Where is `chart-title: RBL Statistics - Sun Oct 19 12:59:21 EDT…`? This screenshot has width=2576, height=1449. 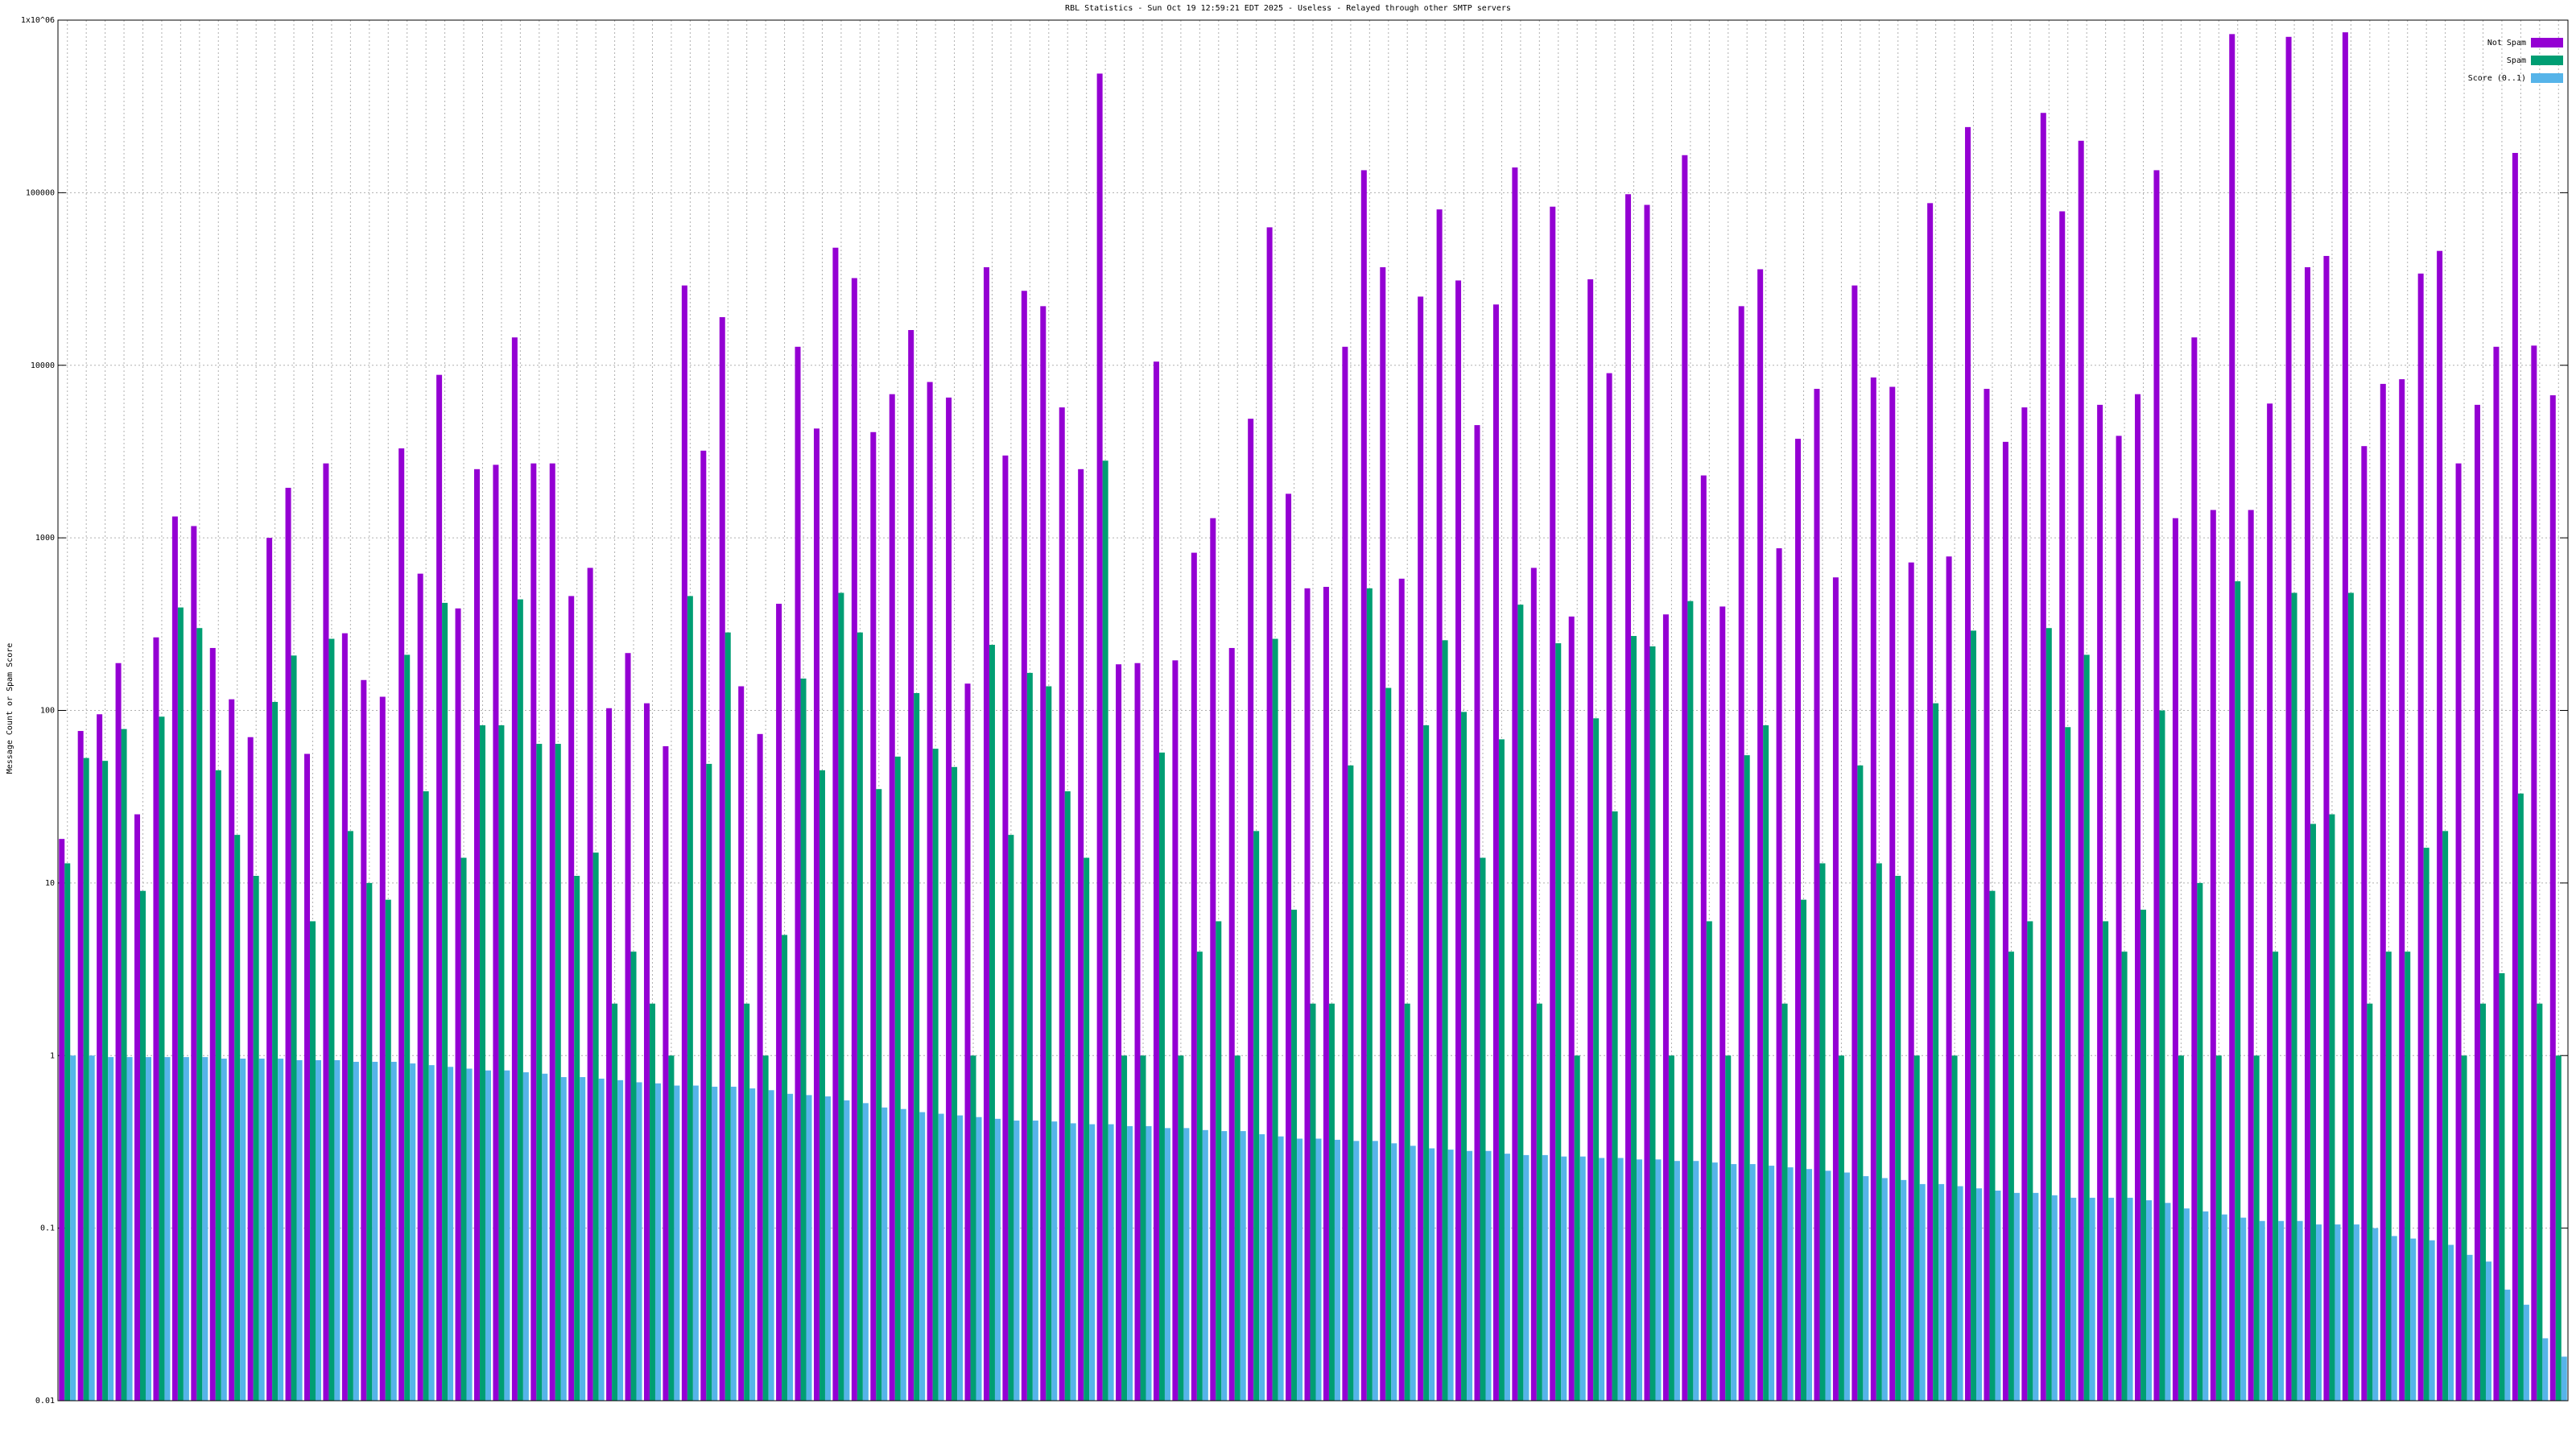 chart-title: RBL Statistics - Sun Oct 19 12:59:21 EDT… is located at coordinates (1288, 8).